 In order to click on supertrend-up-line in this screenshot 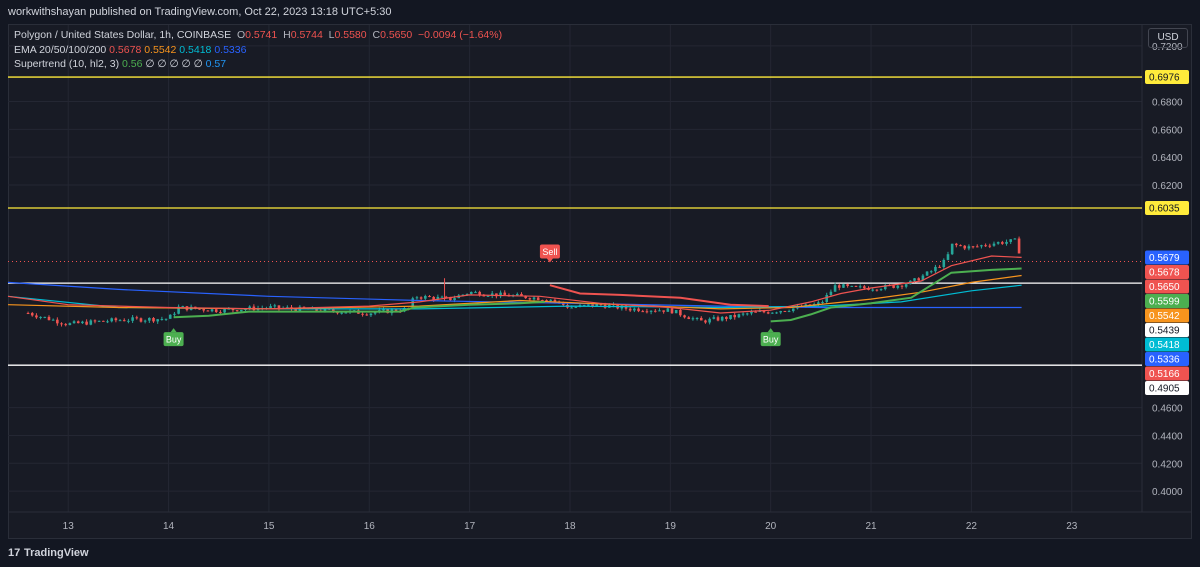, I will do `click(359, 309)`.